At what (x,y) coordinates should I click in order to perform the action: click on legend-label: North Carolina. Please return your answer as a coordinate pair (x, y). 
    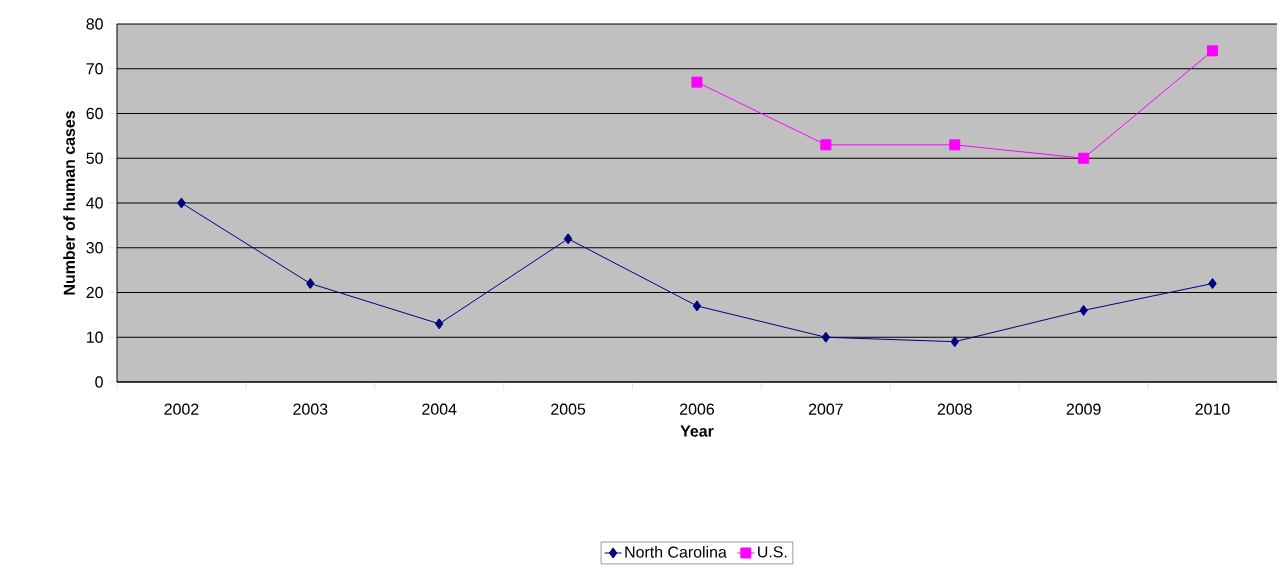
    Looking at the image, I should click on (676, 552).